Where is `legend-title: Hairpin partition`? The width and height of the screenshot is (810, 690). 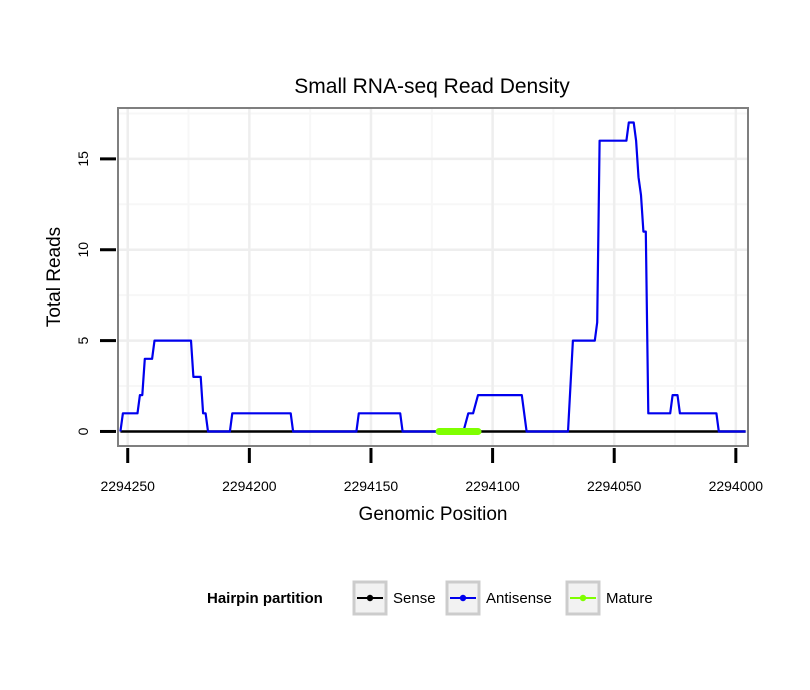 legend-title: Hairpin partition is located at coordinates (265, 598).